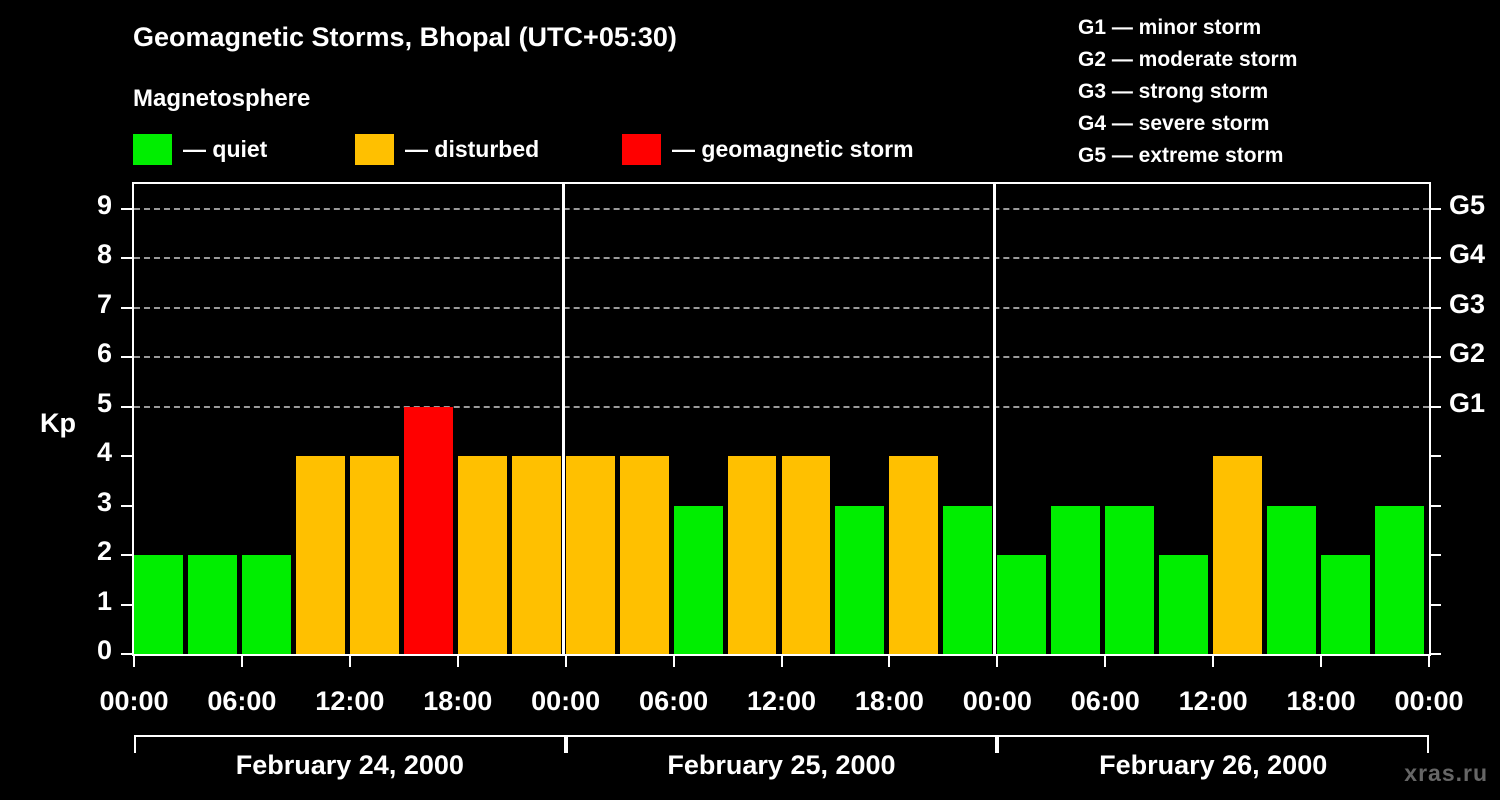 The width and height of the screenshot is (1500, 800). What do you see at coordinates (1105, 701) in the screenshot?
I see `x-tick-label-9: 06:00` at bounding box center [1105, 701].